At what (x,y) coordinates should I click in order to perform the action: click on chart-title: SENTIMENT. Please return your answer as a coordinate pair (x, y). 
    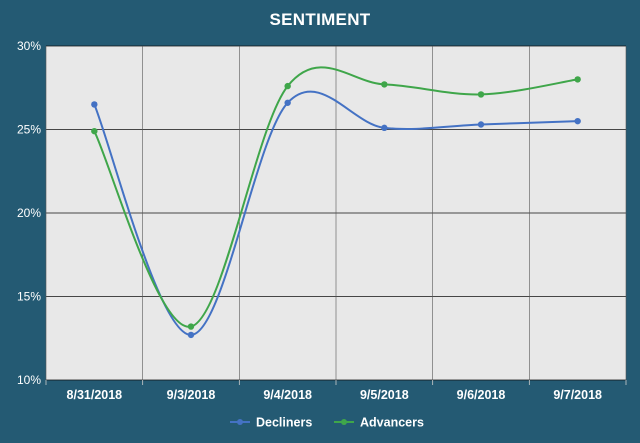
    Looking at the image, I should click on (320, 19).